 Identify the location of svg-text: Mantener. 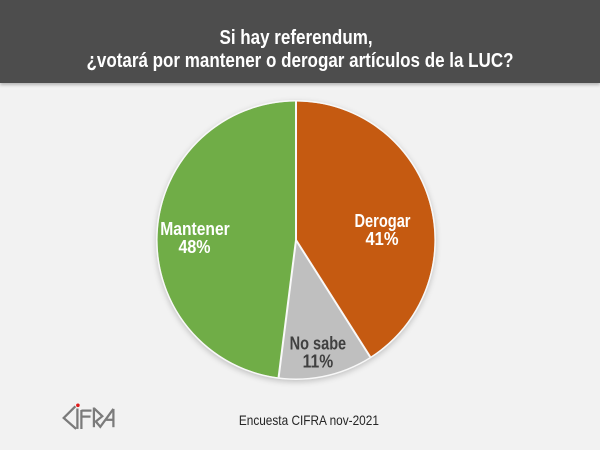
(195, 228).